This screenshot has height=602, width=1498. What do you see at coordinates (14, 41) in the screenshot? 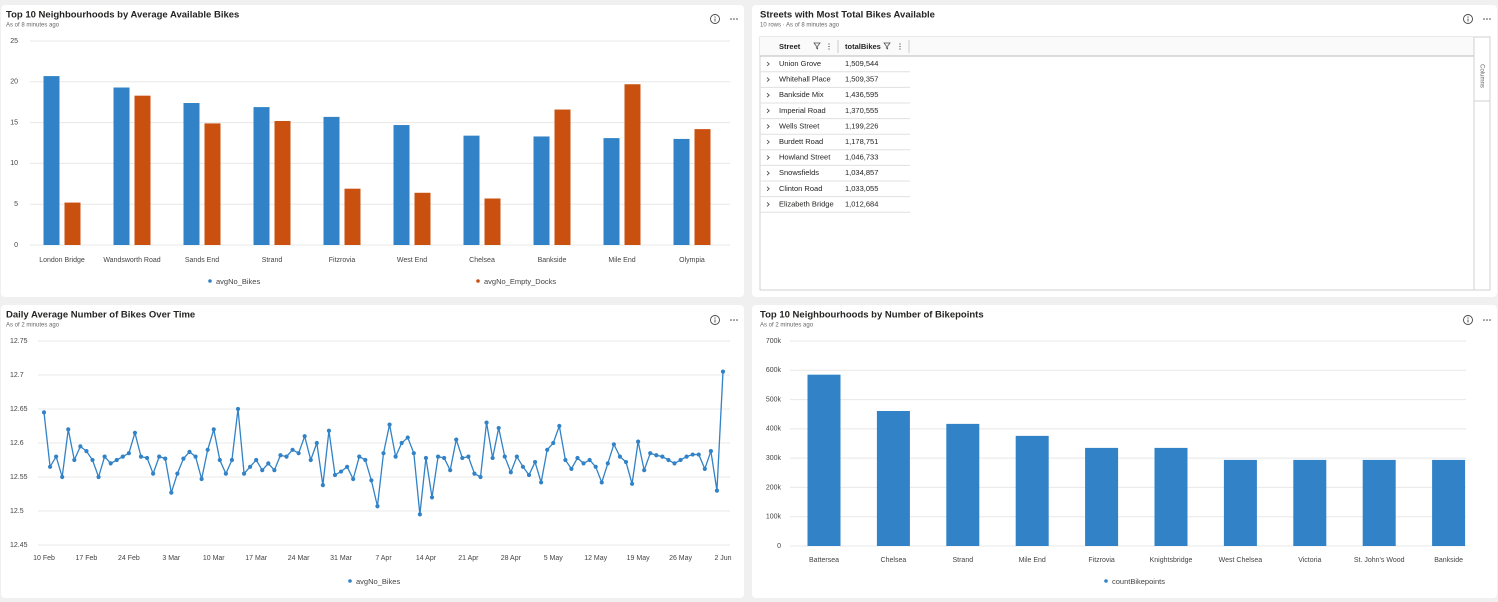
I see `y-tick-label: 25` at bounding box center [14, 41].